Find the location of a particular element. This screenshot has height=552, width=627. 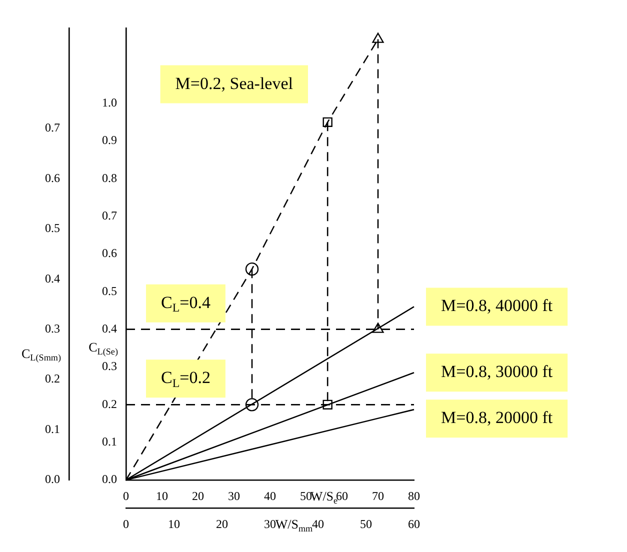

y-tick-label: 1.0 is located at coordinates (109, 102).